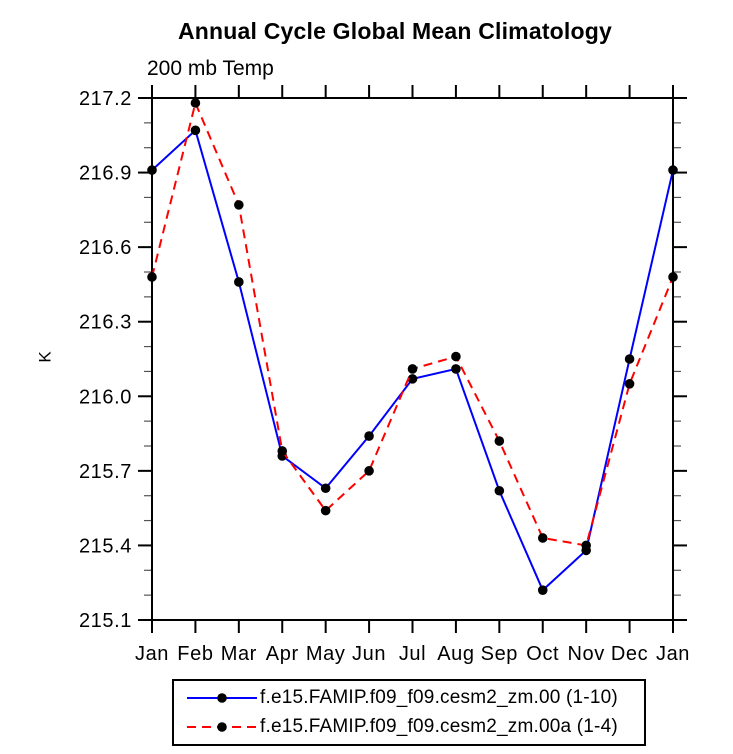  Describe the element at coordinates (455, 654) in the screenshot. I see `x-tick-label: Aug` at that location.